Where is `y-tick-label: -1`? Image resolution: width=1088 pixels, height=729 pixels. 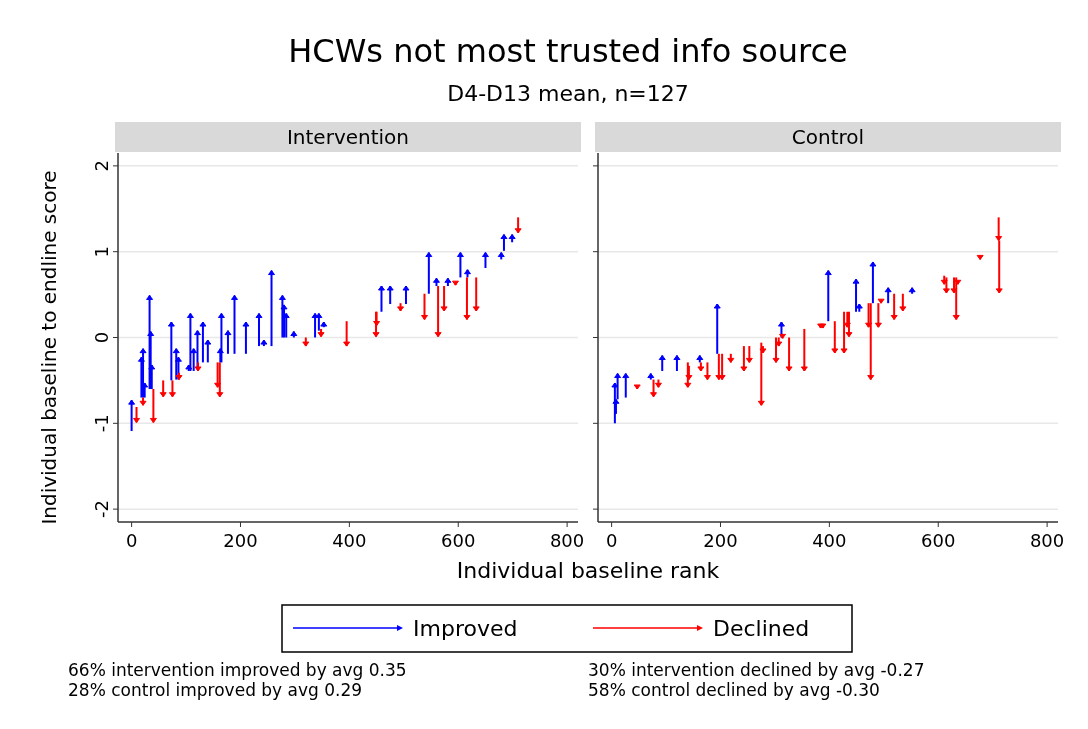
y-tick-label: -1 is located at coordinates (101, 423).